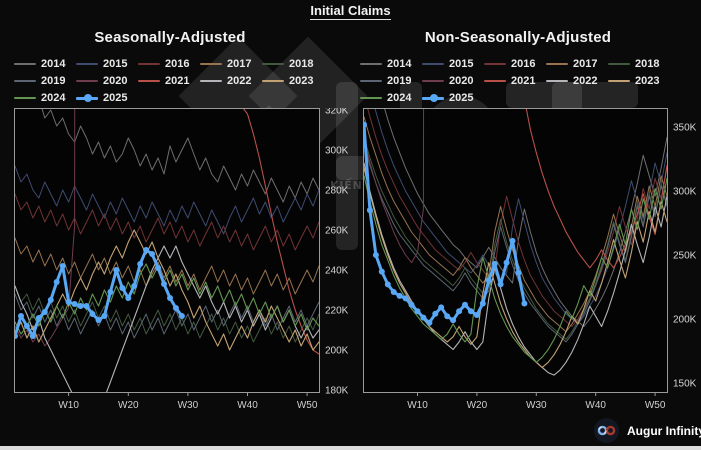  I want to click on infinity-logo-icon, so click(606, 430).